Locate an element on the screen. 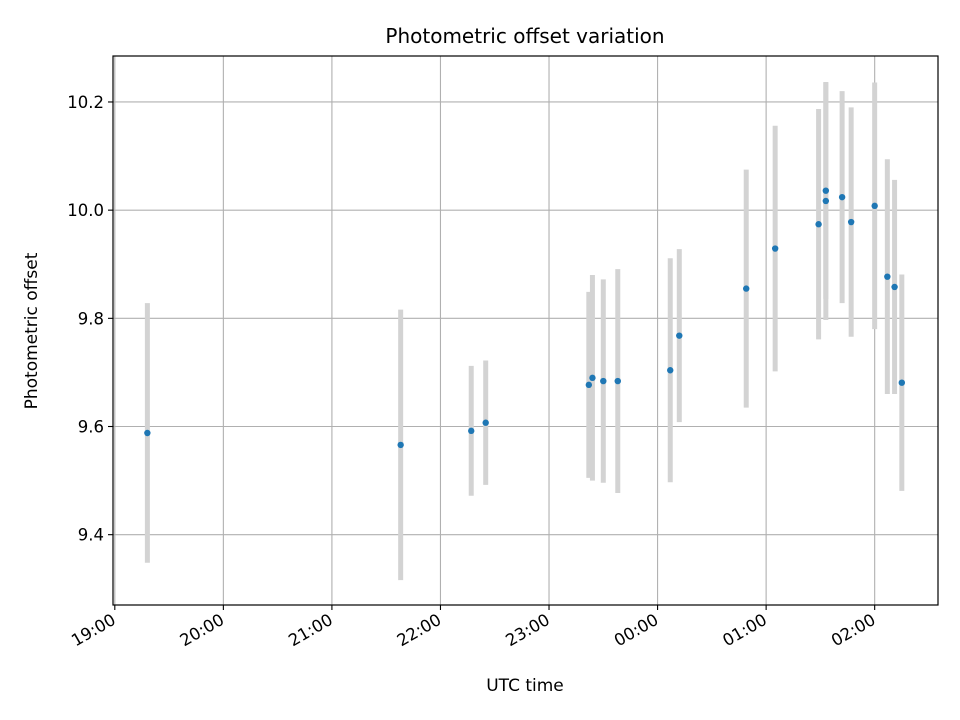 The image size is (960, 720). x-axis-label: UTC time is located at coordinates (525, 686).